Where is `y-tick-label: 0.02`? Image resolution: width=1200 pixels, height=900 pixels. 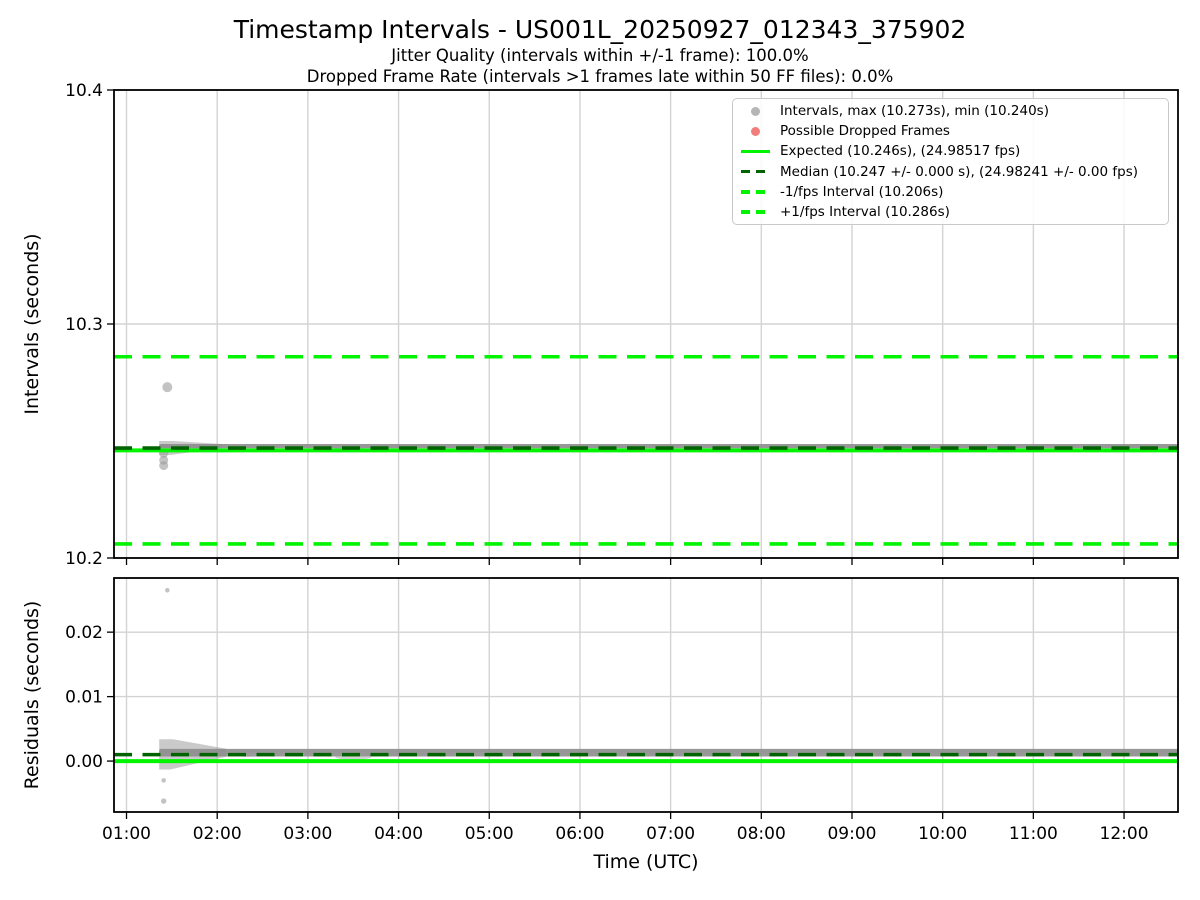
y-tick-label: 0.02 is located at coordinates (84, 633).